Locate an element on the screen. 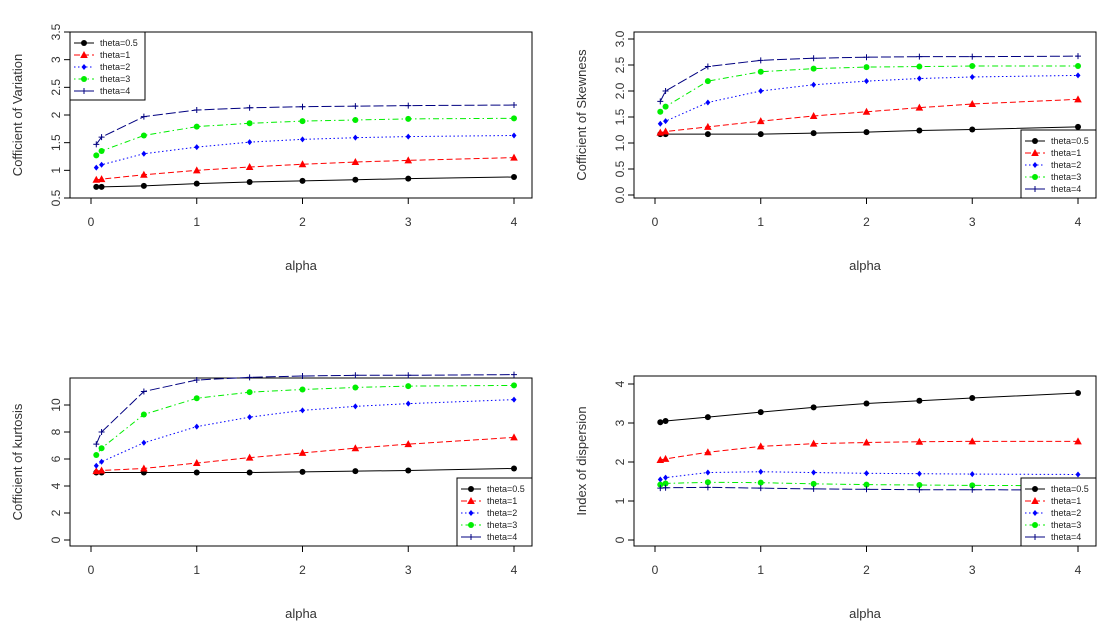  y-tick-label: 3.0 is located at coordinates (620, 38).